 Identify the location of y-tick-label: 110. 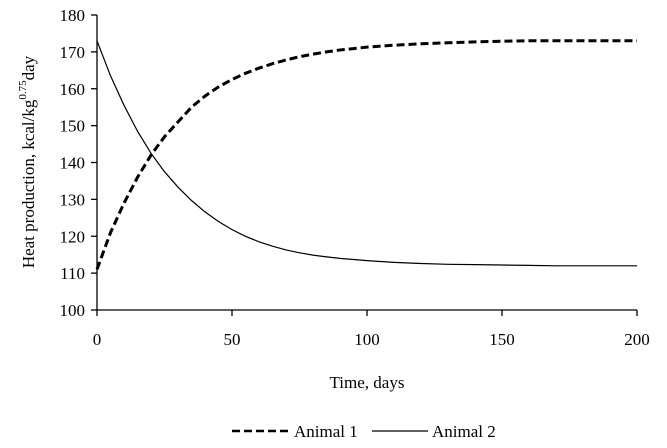
(72, 273).